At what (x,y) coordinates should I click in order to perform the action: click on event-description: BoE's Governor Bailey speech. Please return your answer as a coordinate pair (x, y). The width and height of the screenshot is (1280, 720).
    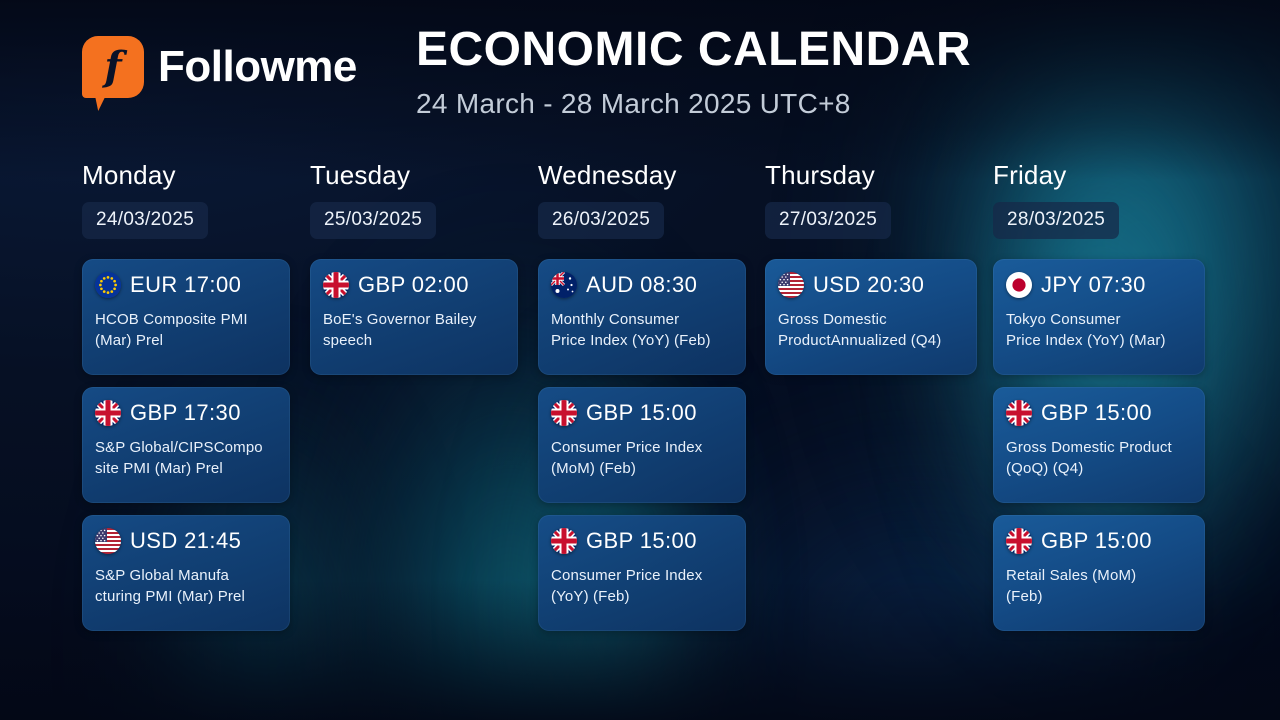
    Looking at the image, I should click on (400, 330).